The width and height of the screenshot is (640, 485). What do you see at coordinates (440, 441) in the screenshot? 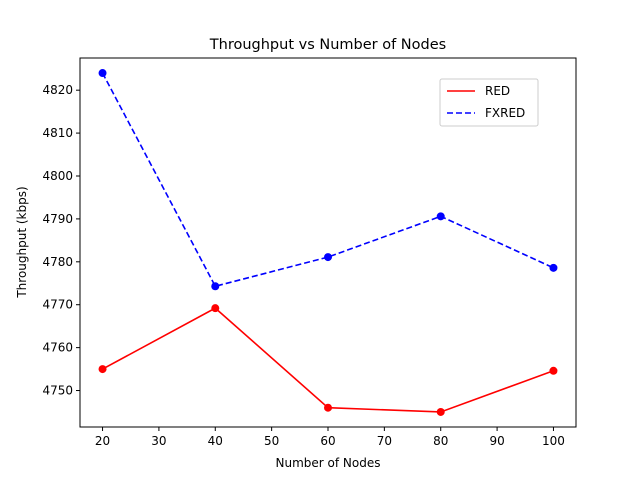
I see `x-tick-label: 80` at bounding box center [440, 441].